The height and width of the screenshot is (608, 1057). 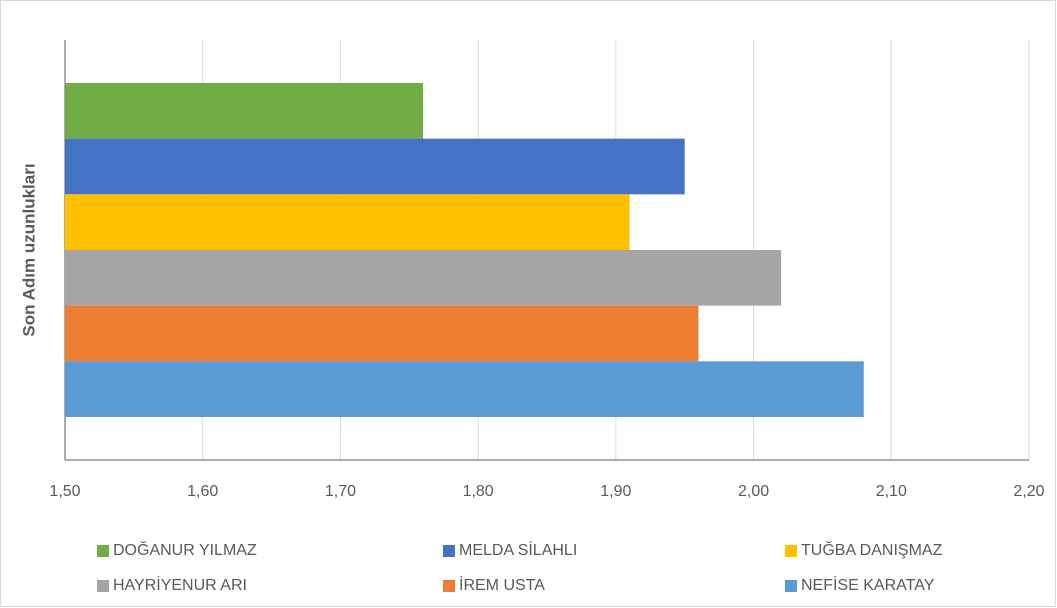 I want to click on x-tick-label: 2,20, so click(x=1028, y=491).